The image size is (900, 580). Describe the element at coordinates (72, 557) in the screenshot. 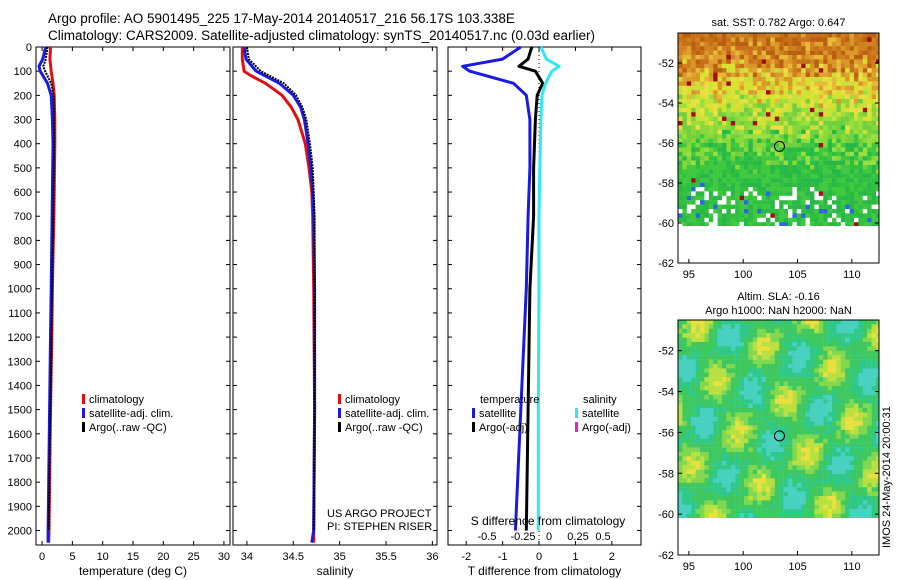

I see `x-tick-label: 5` at that location.